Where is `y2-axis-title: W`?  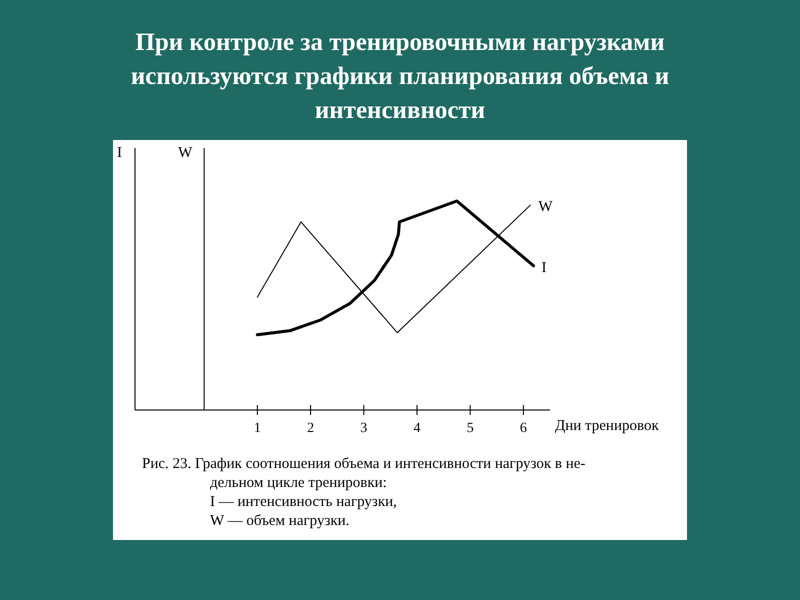 y2-axis-title: W is located at coordinates (186, 153).